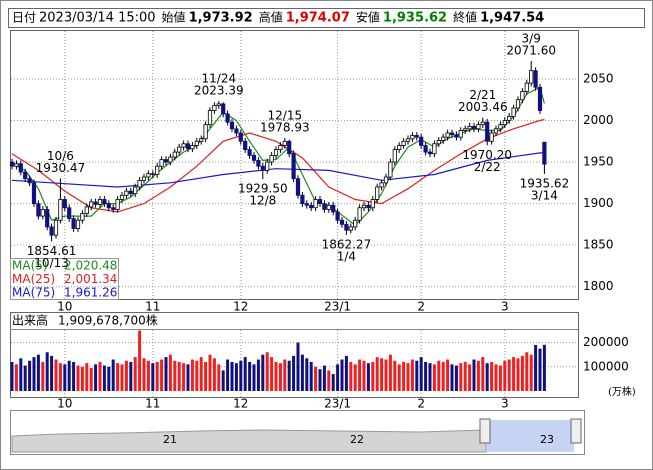 Image resolution: width=653 pixels, height=470 pixels. Describe the element at coordinates (576, 431) in the screenshot. I see `navigator-handle-right` at that location.